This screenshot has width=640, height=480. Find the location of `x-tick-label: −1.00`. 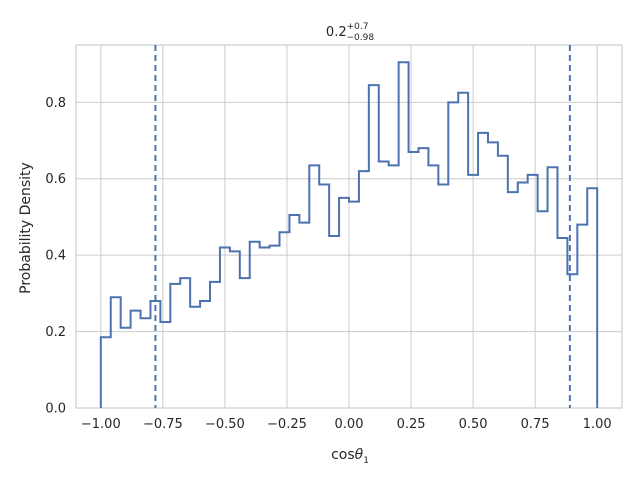

x-tick-label: −1.00 is located at coordinates (101, 424).